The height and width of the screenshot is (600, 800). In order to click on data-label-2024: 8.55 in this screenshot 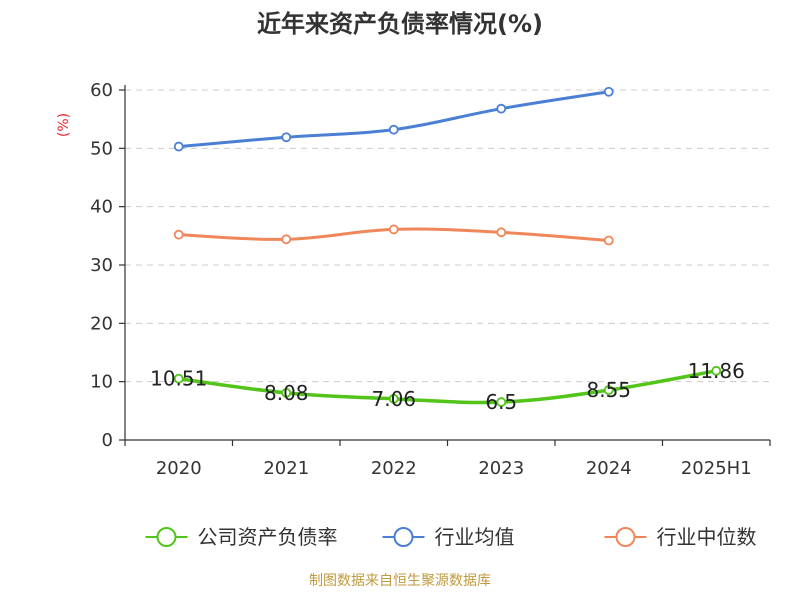, I will do `click(608, 390)`.